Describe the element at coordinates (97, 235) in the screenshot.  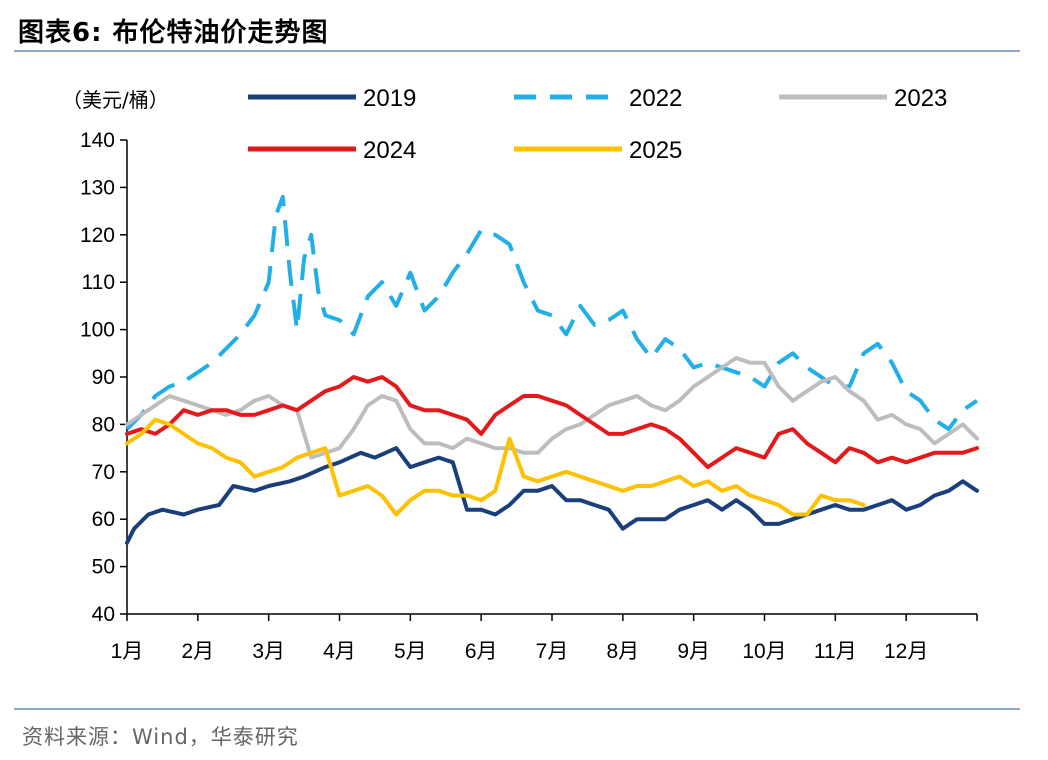
I see `y-tick-label: 120` at that location.